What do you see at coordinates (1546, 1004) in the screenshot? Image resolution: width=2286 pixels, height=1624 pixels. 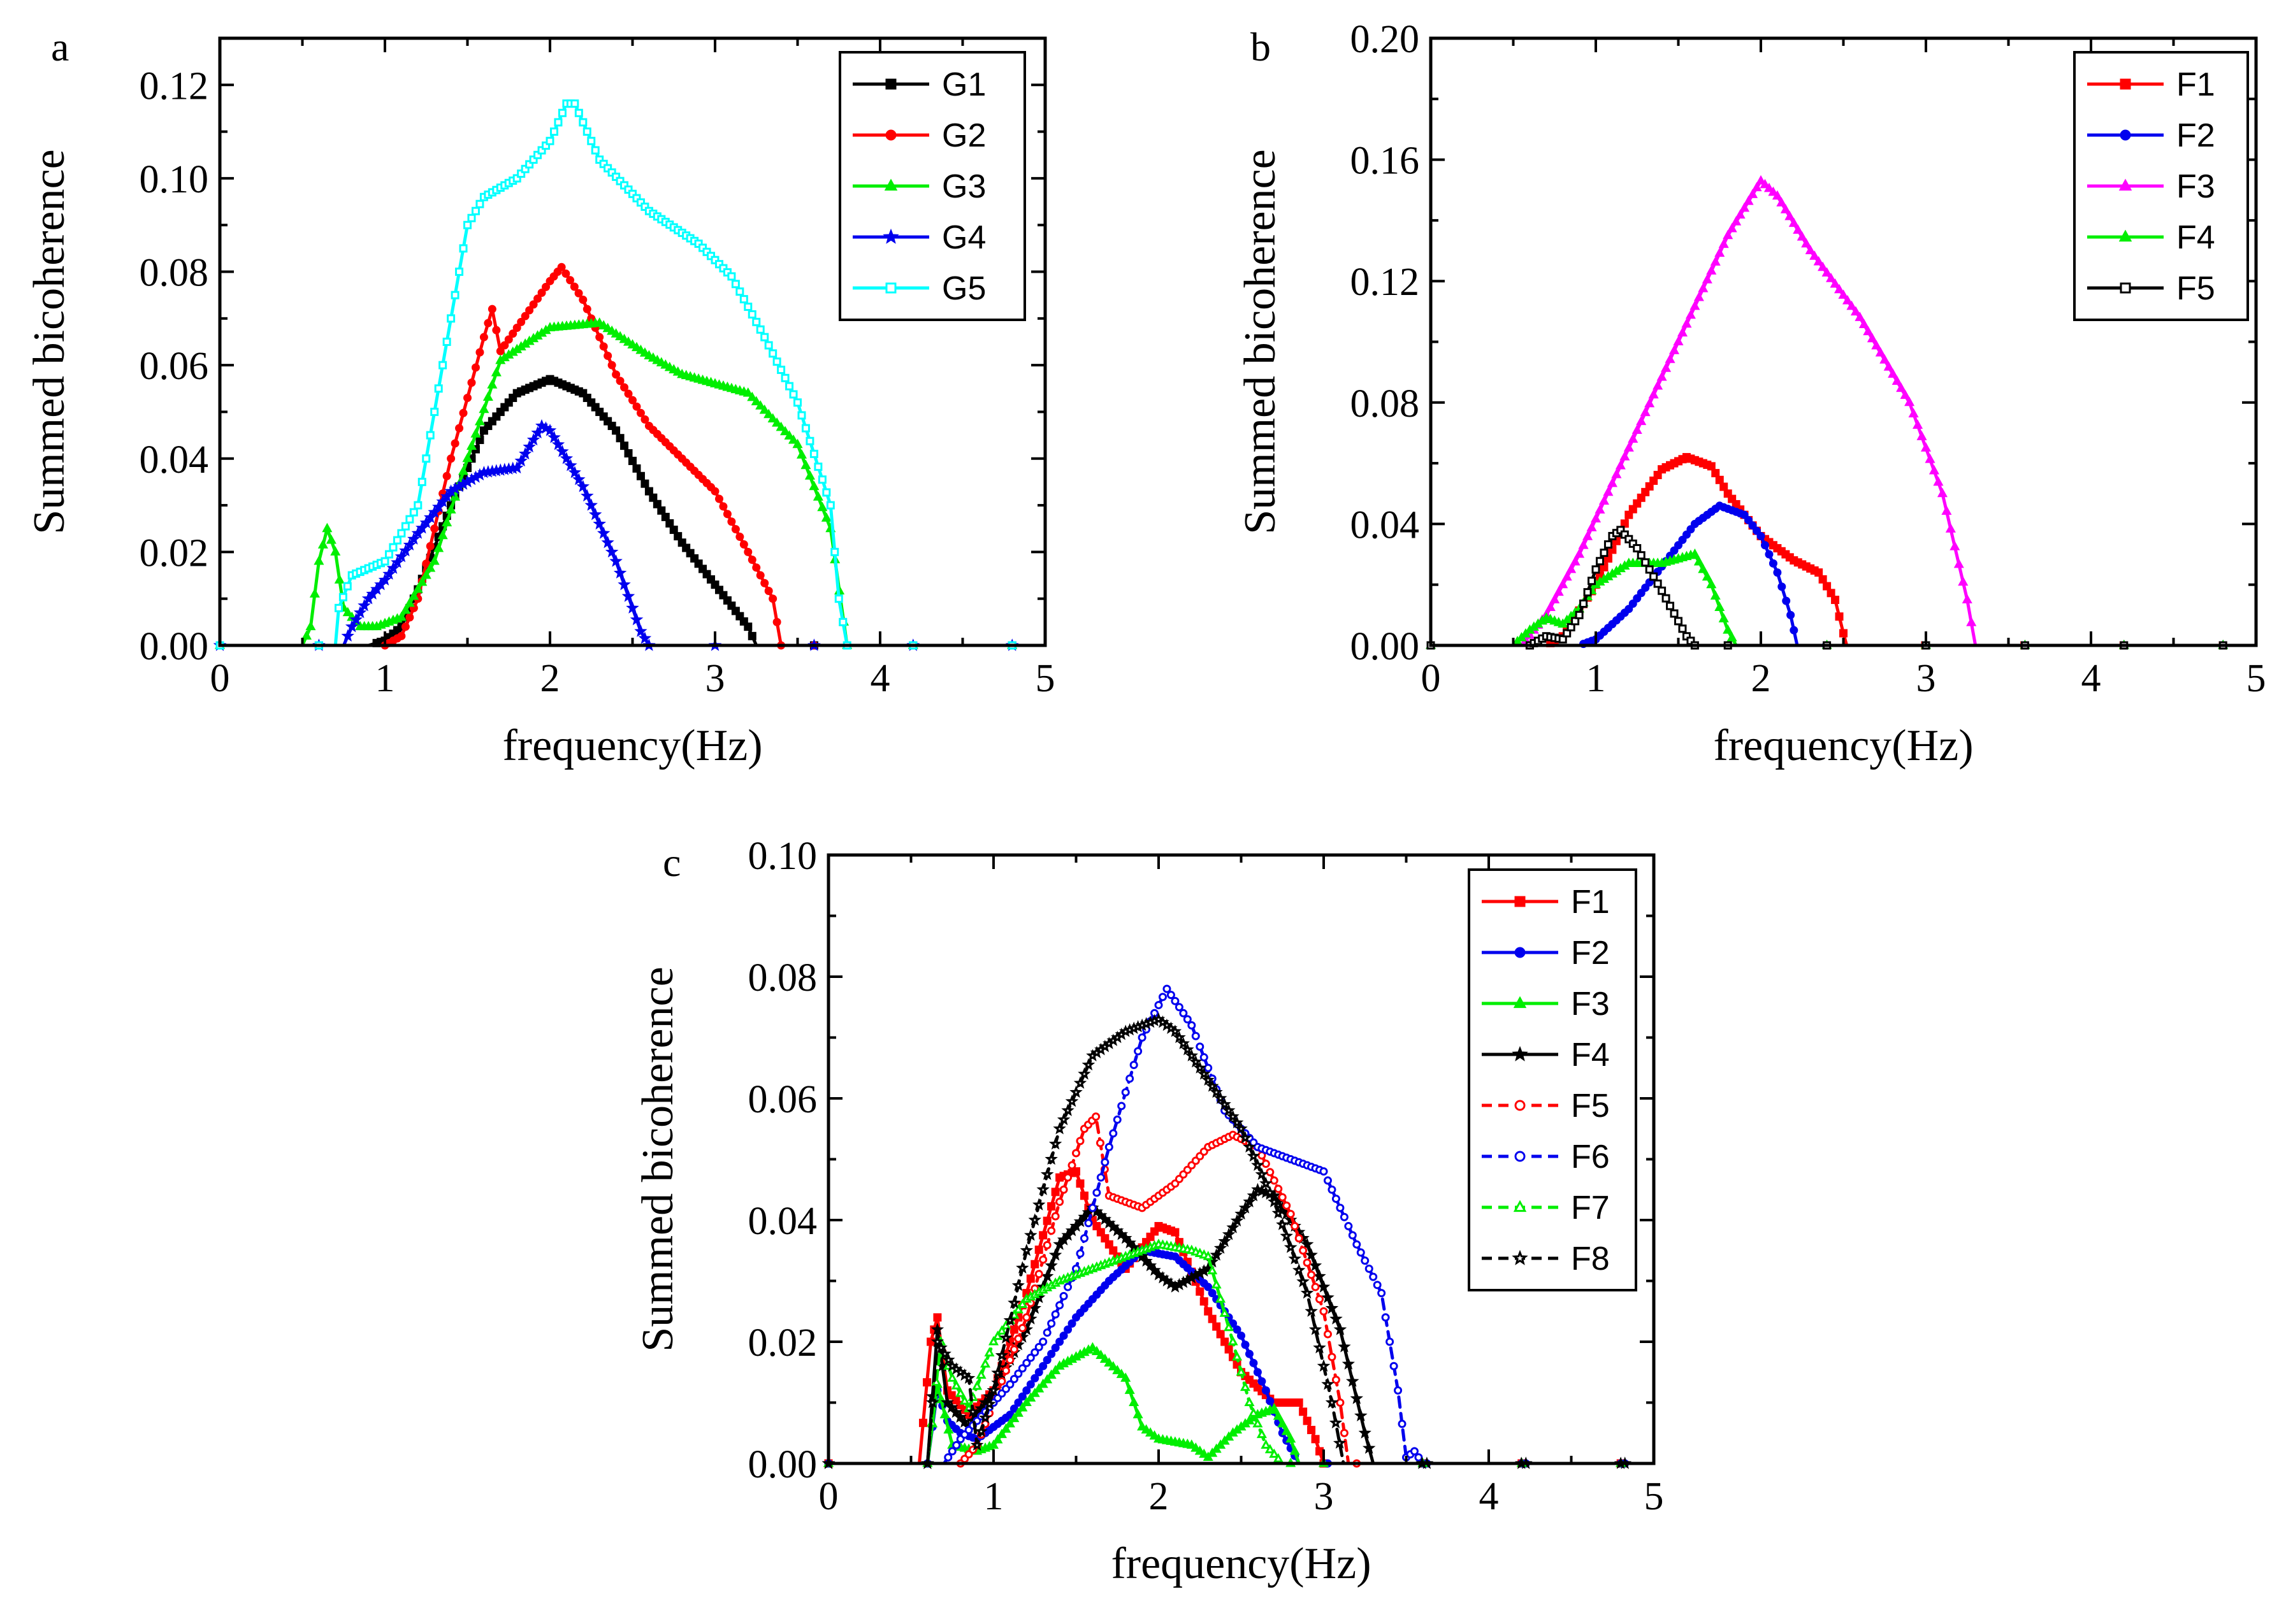 I see `legend-item-f3: F3` at bounding box center [1546, 1004].